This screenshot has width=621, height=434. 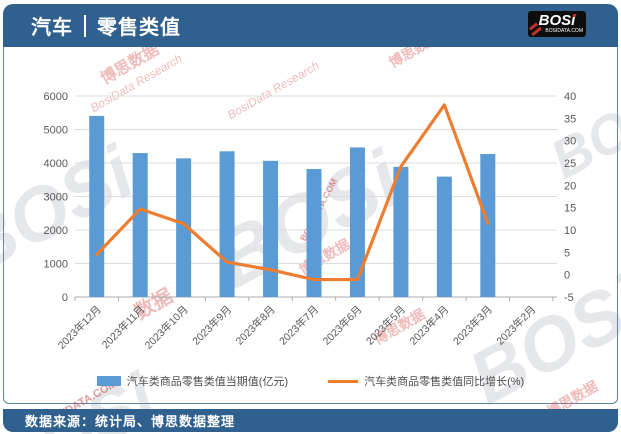 I want to click on legend-label-line-series: 汽车类商品零售类值同比增长(%), so click(x=444, y=382).